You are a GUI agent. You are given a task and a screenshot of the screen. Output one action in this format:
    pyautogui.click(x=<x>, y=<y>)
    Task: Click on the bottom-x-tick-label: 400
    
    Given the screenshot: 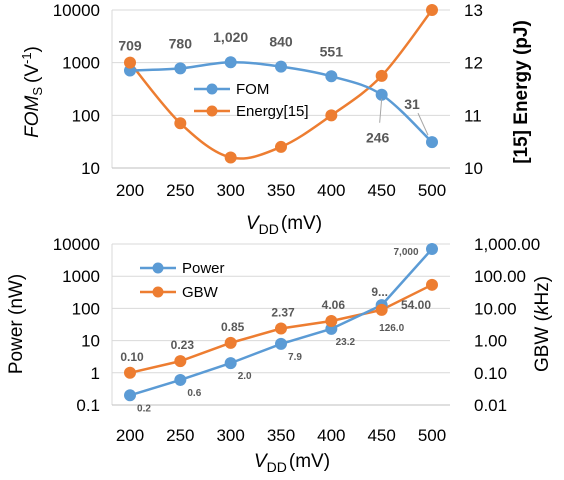 What is the action you would take?
    pyautogui.click(x=331, y=435)
    